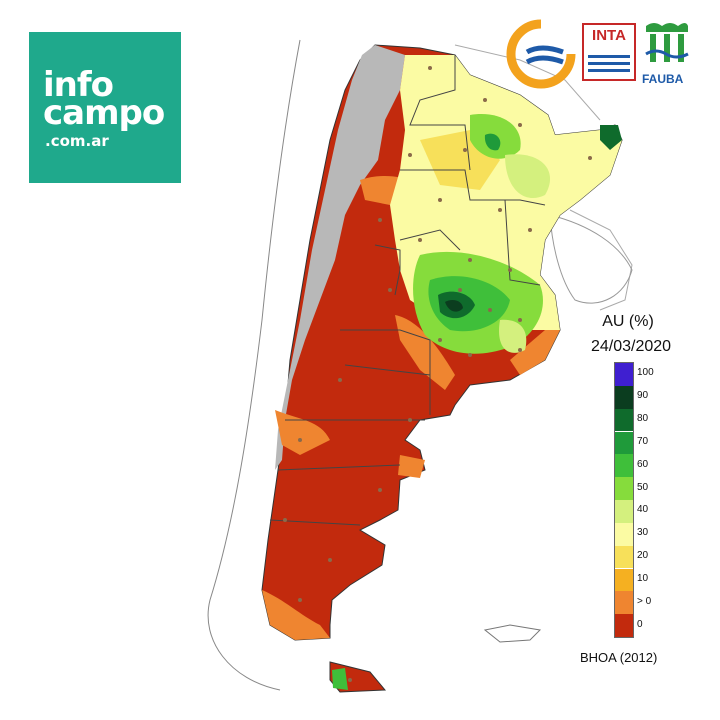 The height and width of the screenshot is (720, 720). Describe the element at coordinates (643, 464) in the screenshot. I see `scale-tick-label: 60` at that location.